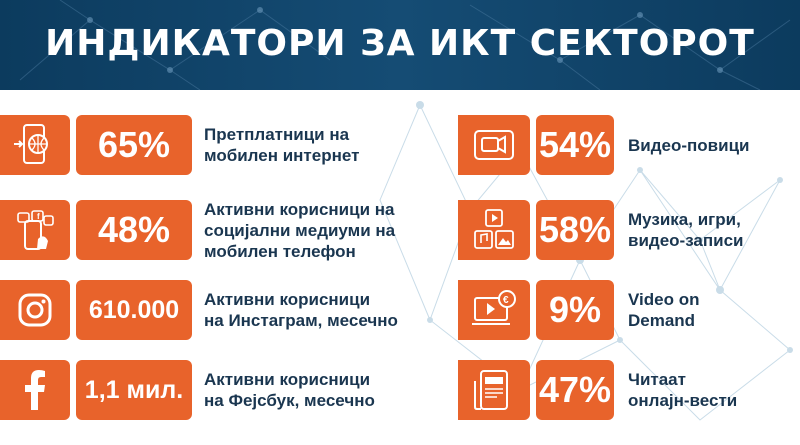 The width and height of the screenshot is (800, 445). What do you see at coordinates (134, 310) in the screenshot?
I see `stat-value: 610.000` at bounding box center [134, 310].